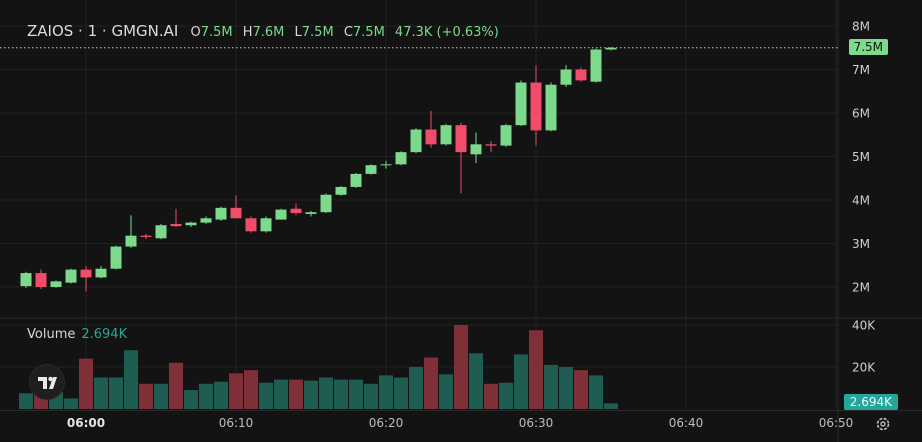 The height and width of the screenshot is (442, 922). Describe the element at coordinates (861, 27) in the screenshot. I see `price-tick-label: 8M` at that location.